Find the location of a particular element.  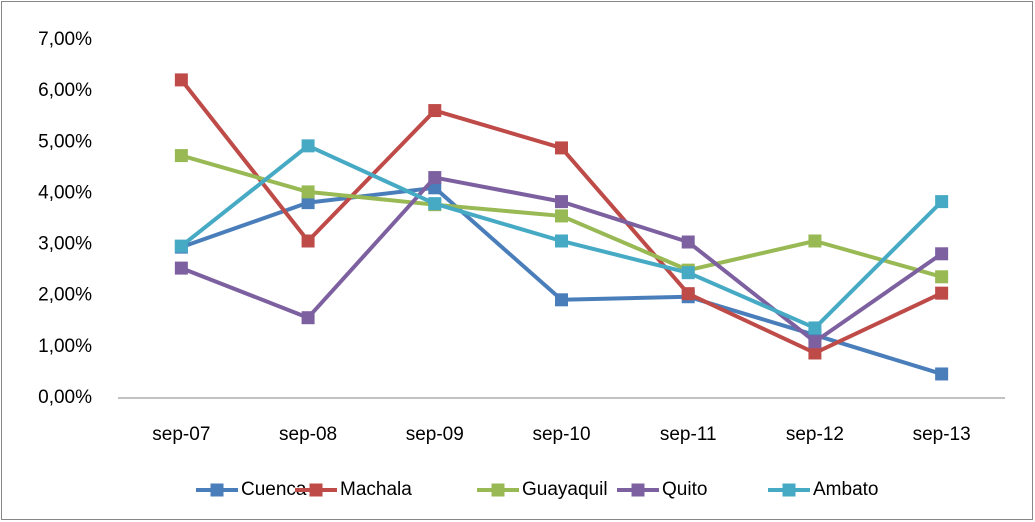

x-tick-label: sep-13 is located at coordinates (942, 434).